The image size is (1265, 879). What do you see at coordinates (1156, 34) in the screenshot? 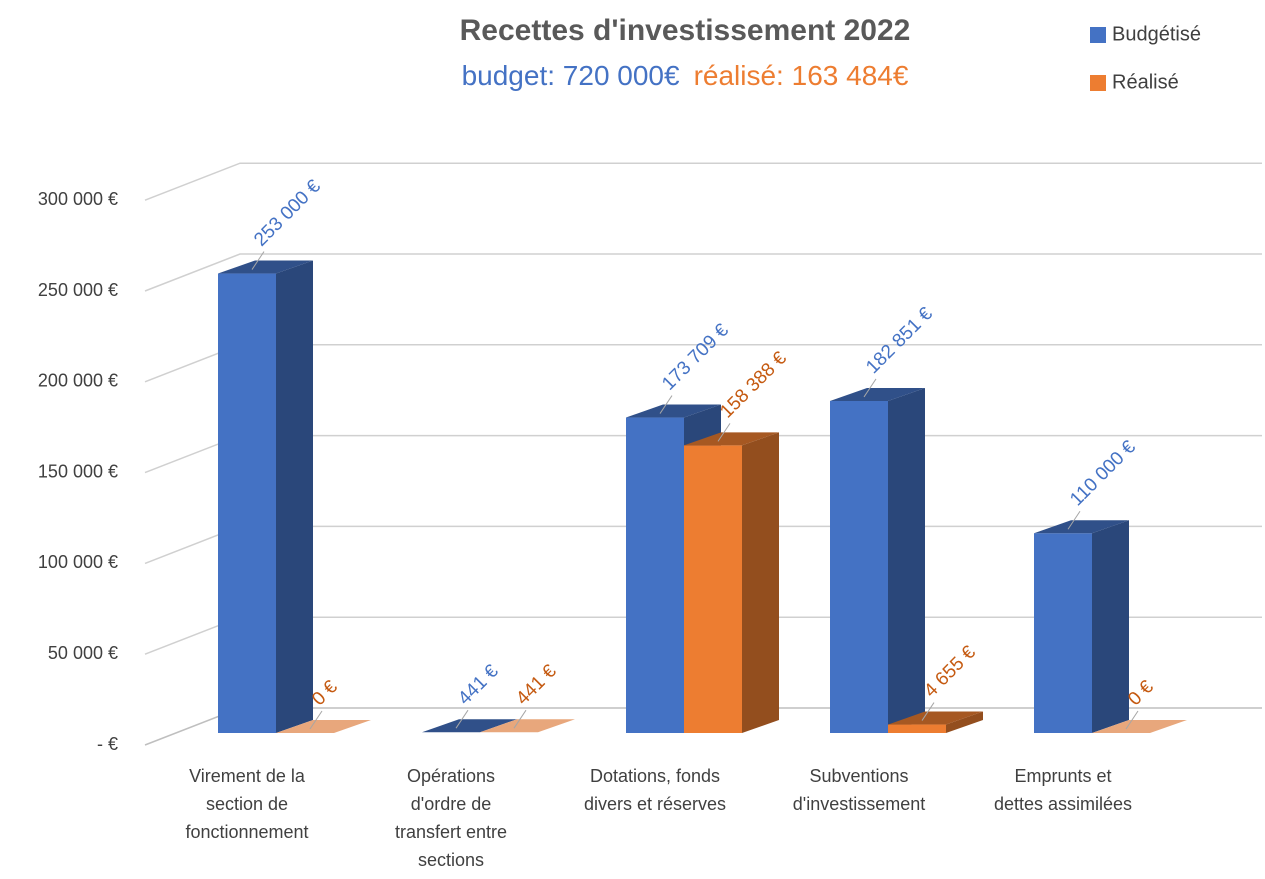
I see `legend-label: Budgétisé` at bounding box center [1156, 34].